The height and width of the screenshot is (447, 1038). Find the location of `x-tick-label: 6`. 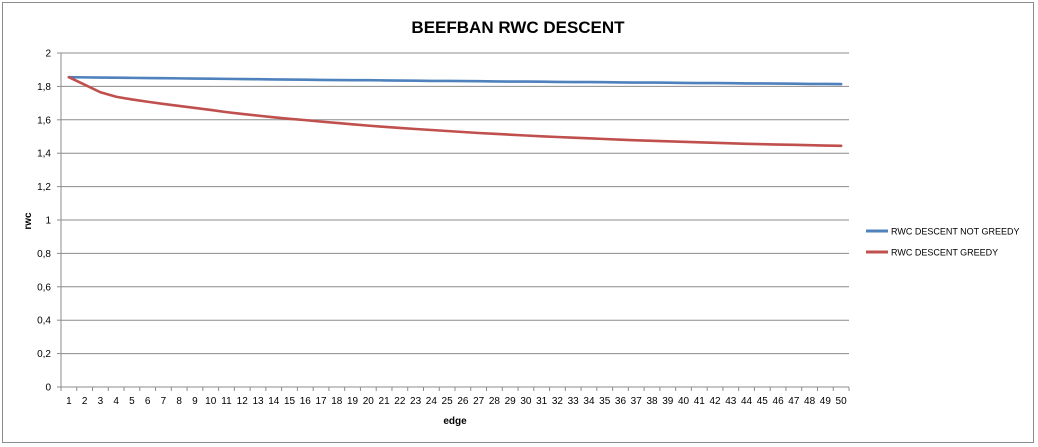

x-tick-label: 6 is located at coordinates (148, 401).